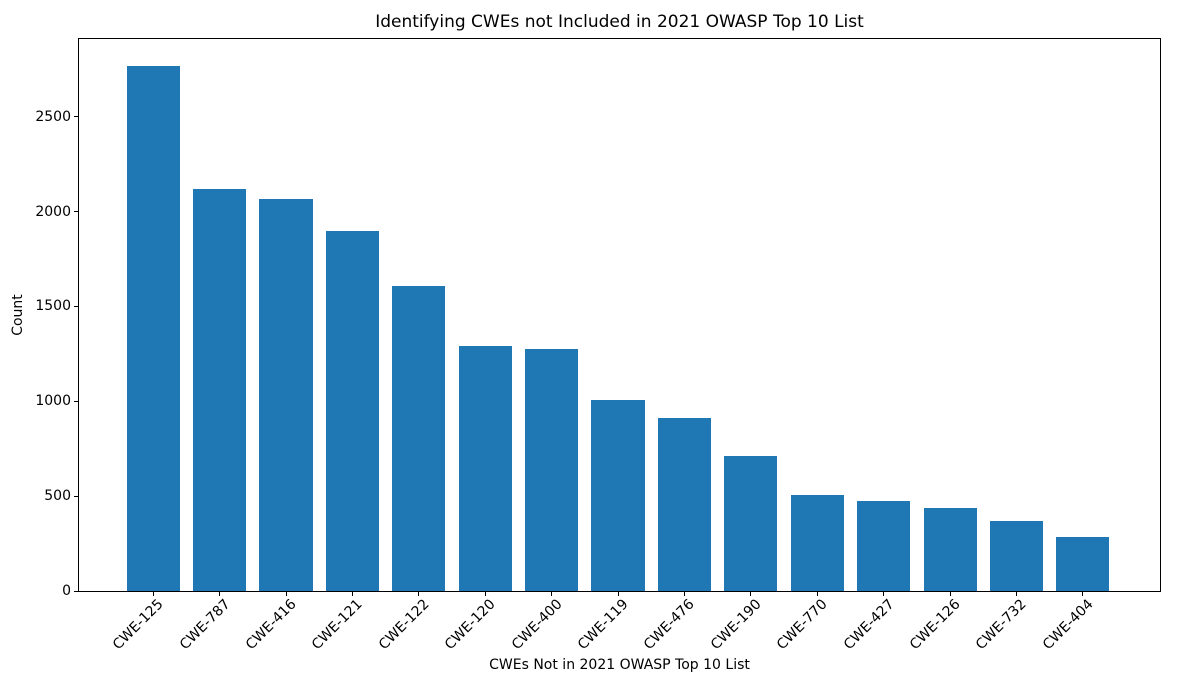  I want to click on x-tick-label: CWE-119, so click(603, 625).